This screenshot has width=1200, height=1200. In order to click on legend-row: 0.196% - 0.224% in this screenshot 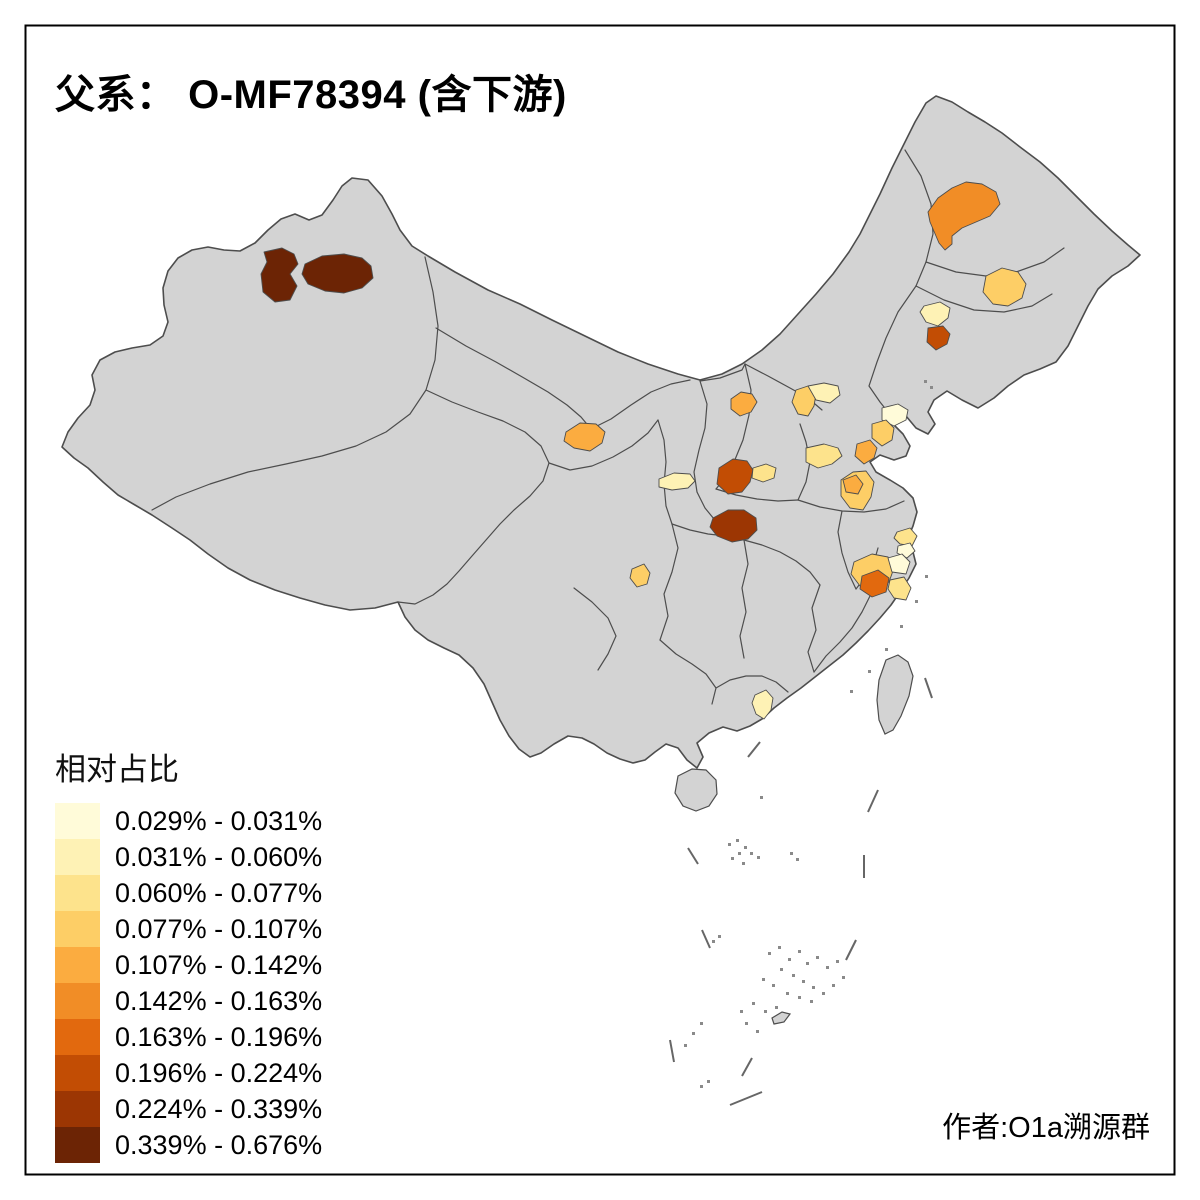, I will do `click(188, 1073)`.